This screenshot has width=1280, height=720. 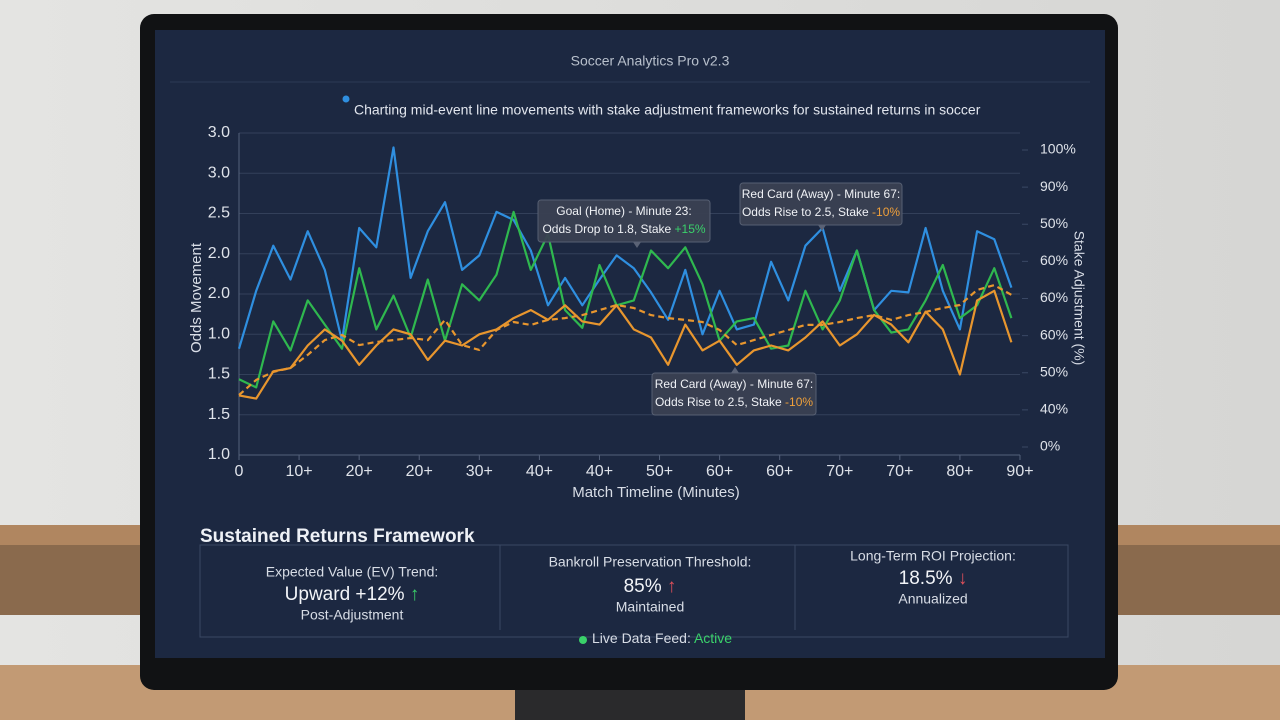 I want to click on y-axis-label: Odds Movement, so click(x=196, y=297).